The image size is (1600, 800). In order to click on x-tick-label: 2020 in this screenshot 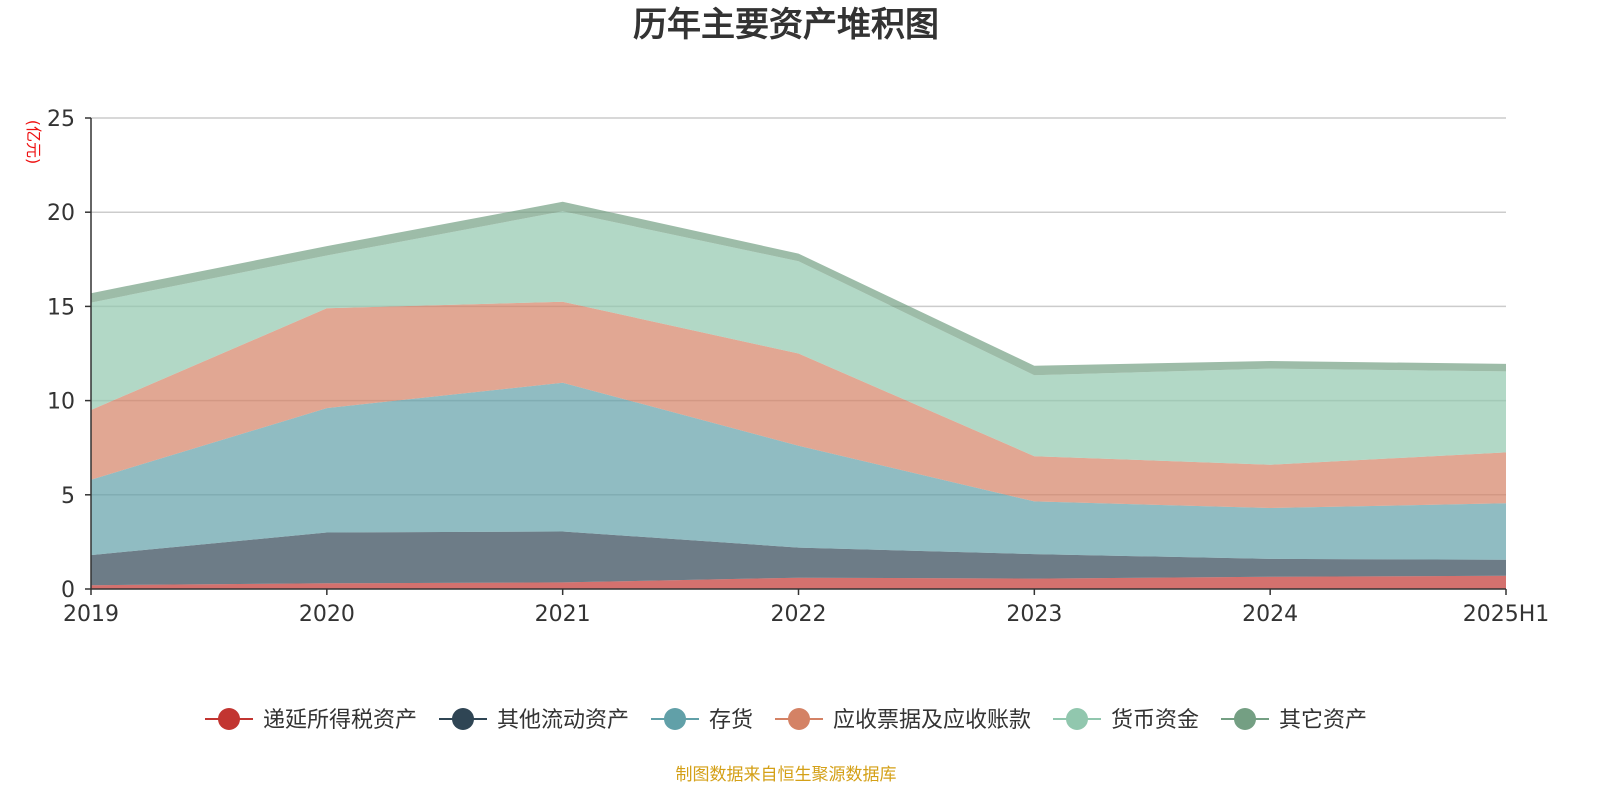, I will do `click(327, 614)`.